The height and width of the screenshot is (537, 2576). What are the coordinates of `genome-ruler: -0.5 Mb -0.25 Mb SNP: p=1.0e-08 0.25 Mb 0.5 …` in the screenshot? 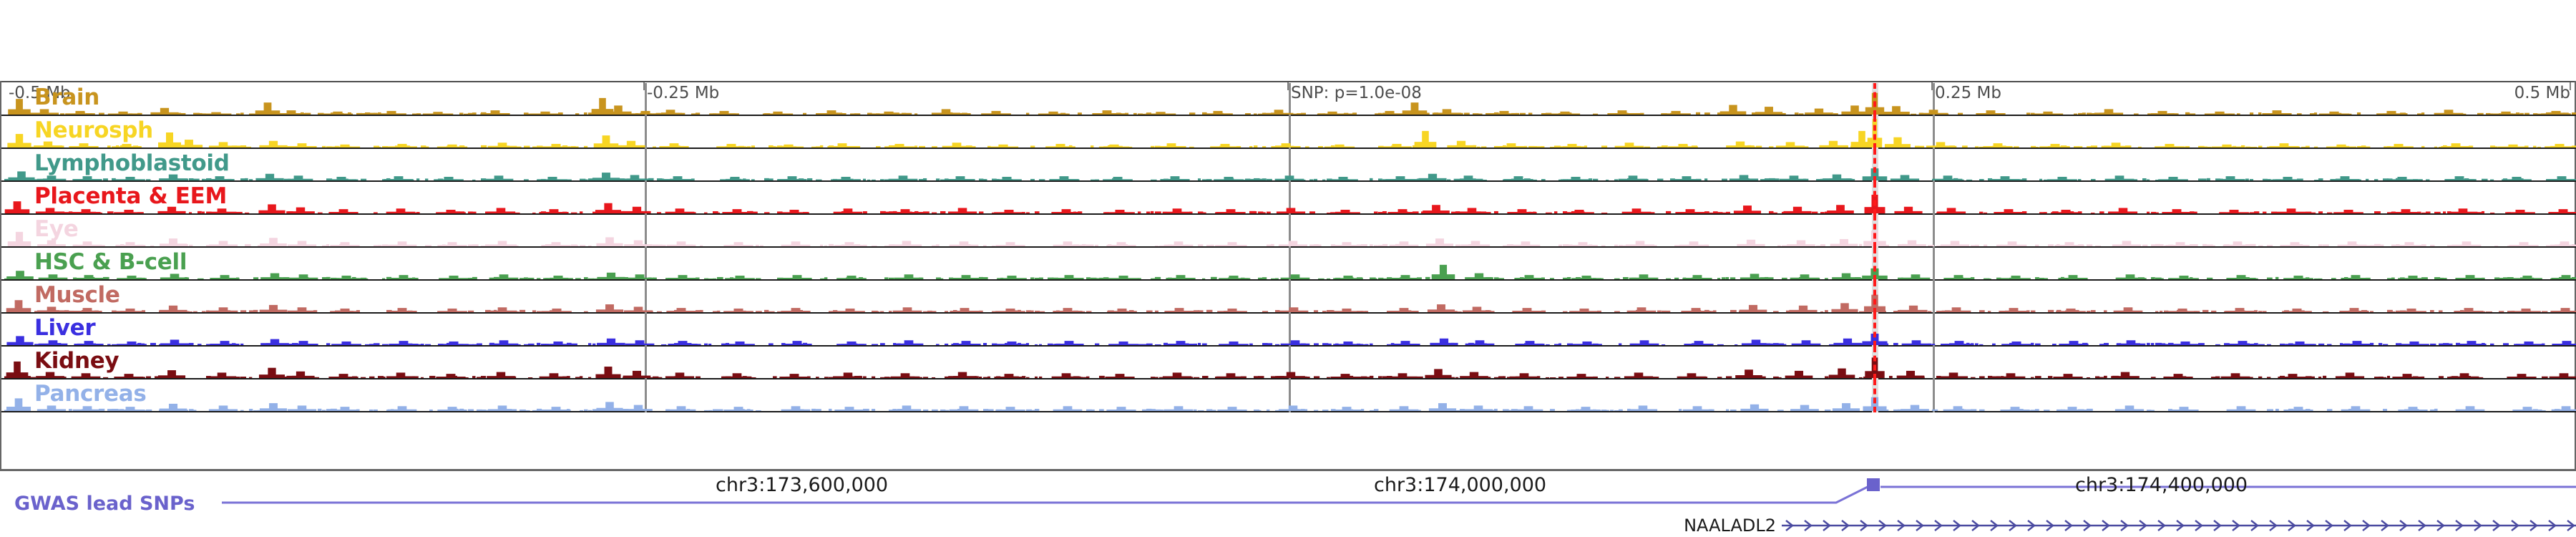 It's located at (1288, 91).